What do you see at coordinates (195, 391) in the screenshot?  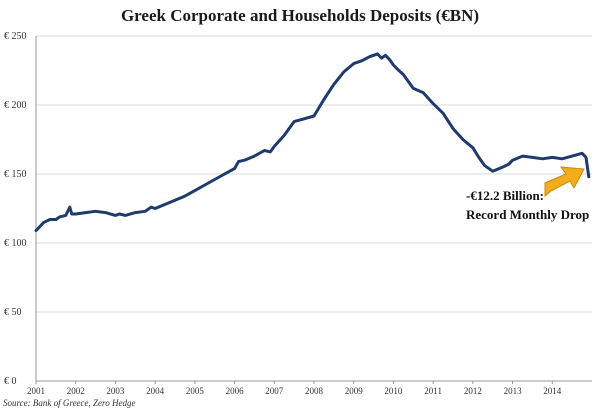 I see `x-tick-label: 2005` at bounding box center [195, 391].